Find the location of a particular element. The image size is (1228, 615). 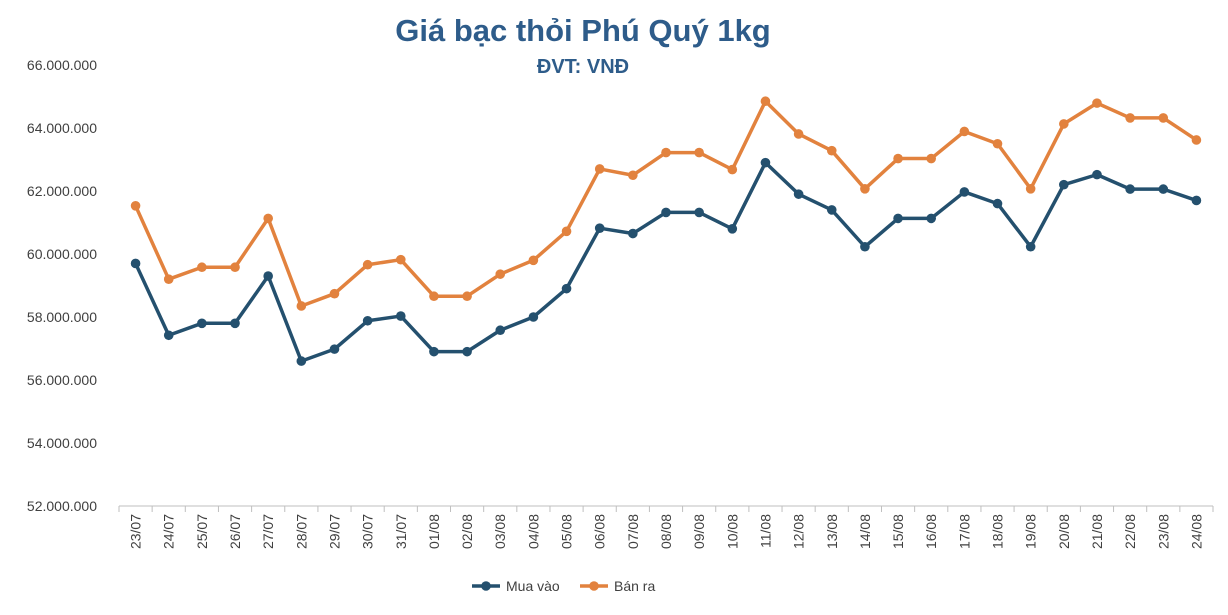

x-tick-label: 04/08 is located at coordinates (533, 531).